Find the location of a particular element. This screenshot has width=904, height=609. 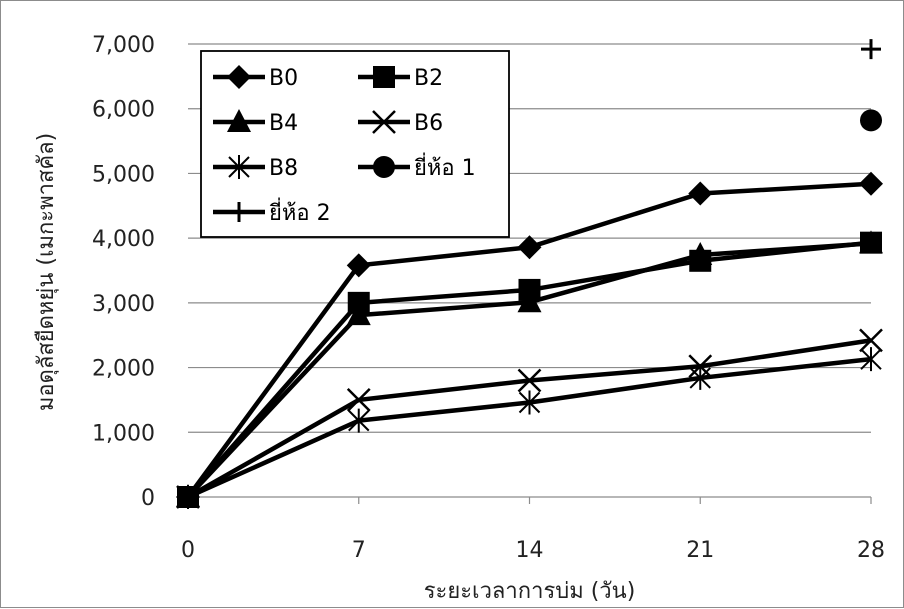

y-tick-label: 1,000 is located at coordinates (123, 433).